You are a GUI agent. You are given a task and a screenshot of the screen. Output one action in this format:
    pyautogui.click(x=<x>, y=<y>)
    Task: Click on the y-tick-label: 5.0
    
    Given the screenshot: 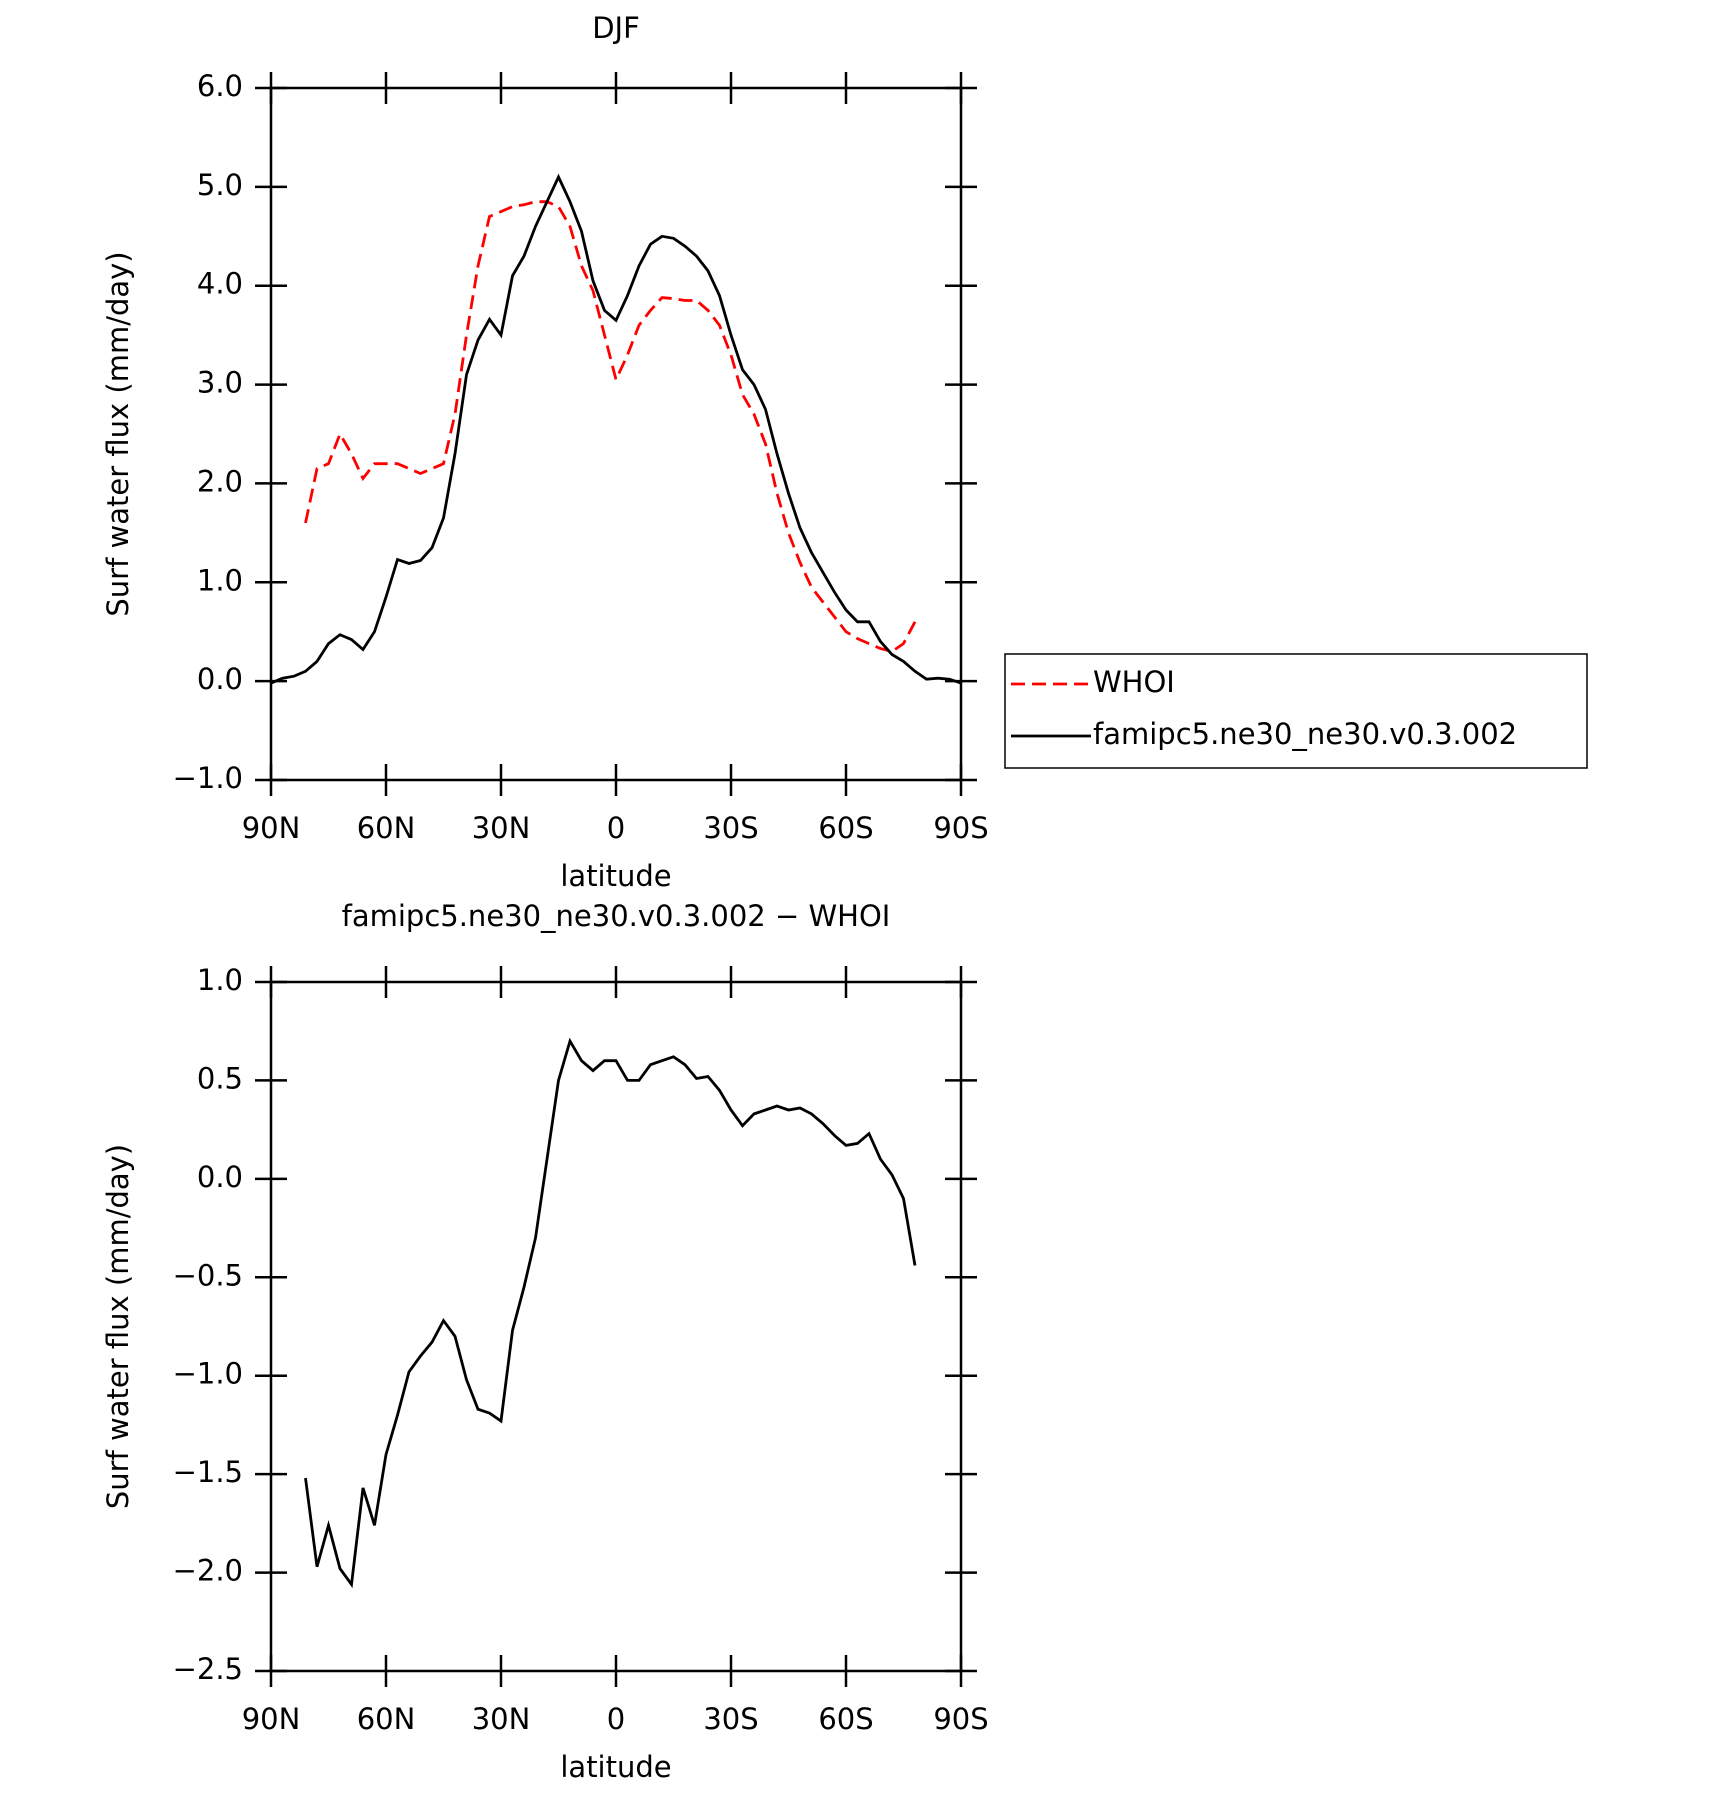 What is the action you would take?
    pyautogui.click(x=220, y=185)
    